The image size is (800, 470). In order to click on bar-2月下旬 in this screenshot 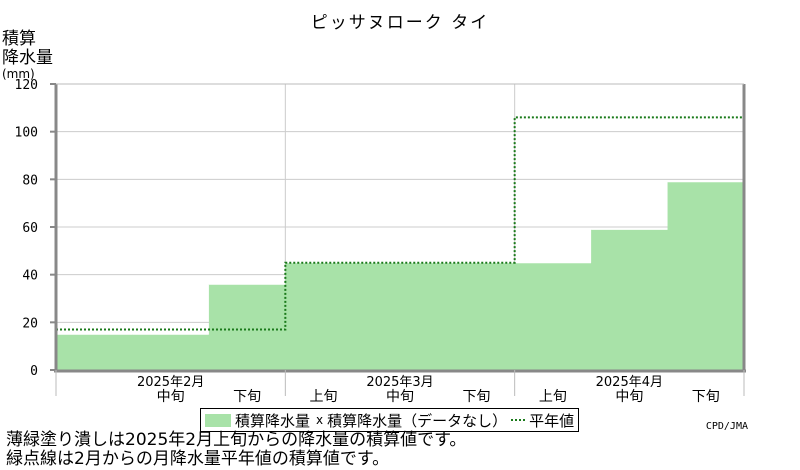, I will do `click(247, 327)`.